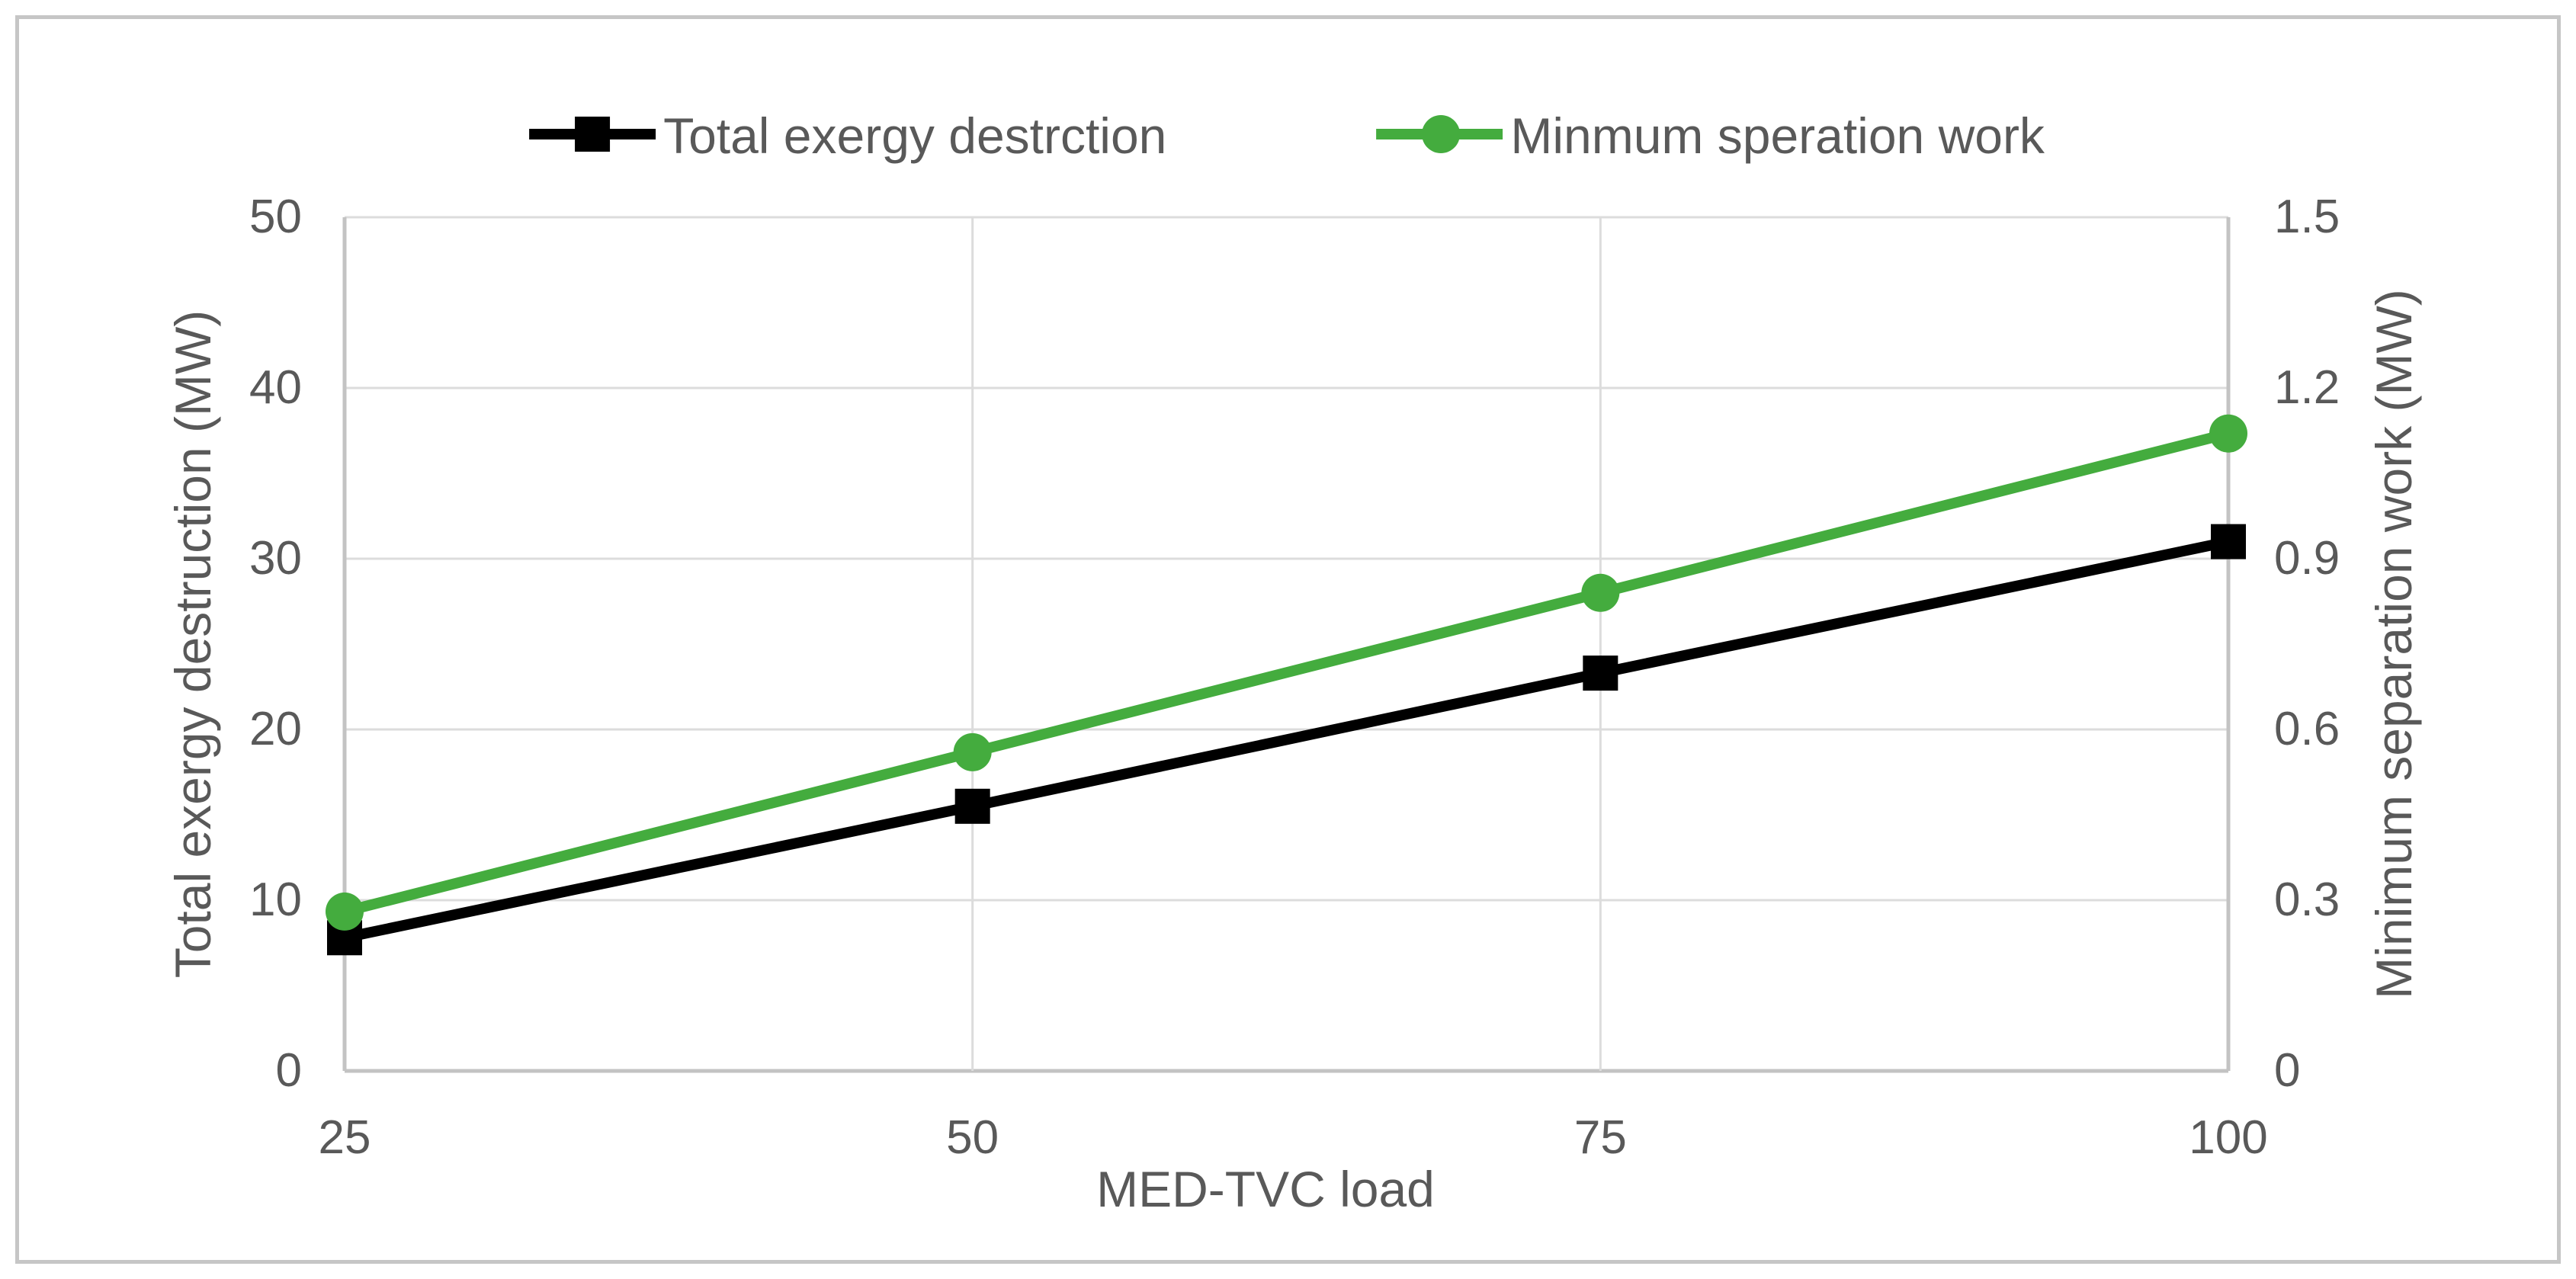 This screenshot has width=2576, height=1279. What do you see at coordinates (193, 644) in the screenshot?
I see `left-axis-title: Total exergy destruction (MW)` at bounding box center [193, 644].